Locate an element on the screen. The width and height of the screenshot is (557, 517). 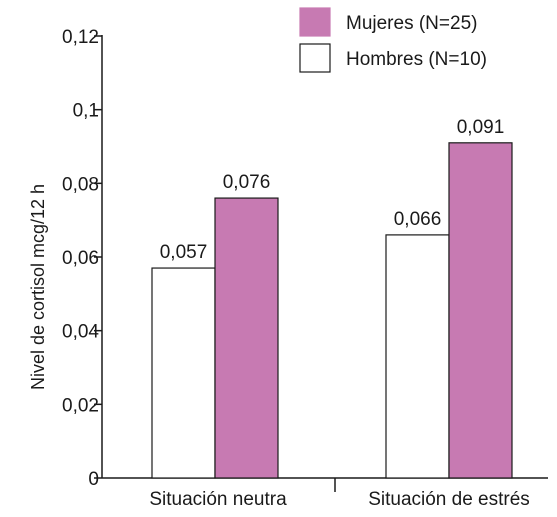
legend-label: Hombres (N=10) is located at coordinates (416, 59).